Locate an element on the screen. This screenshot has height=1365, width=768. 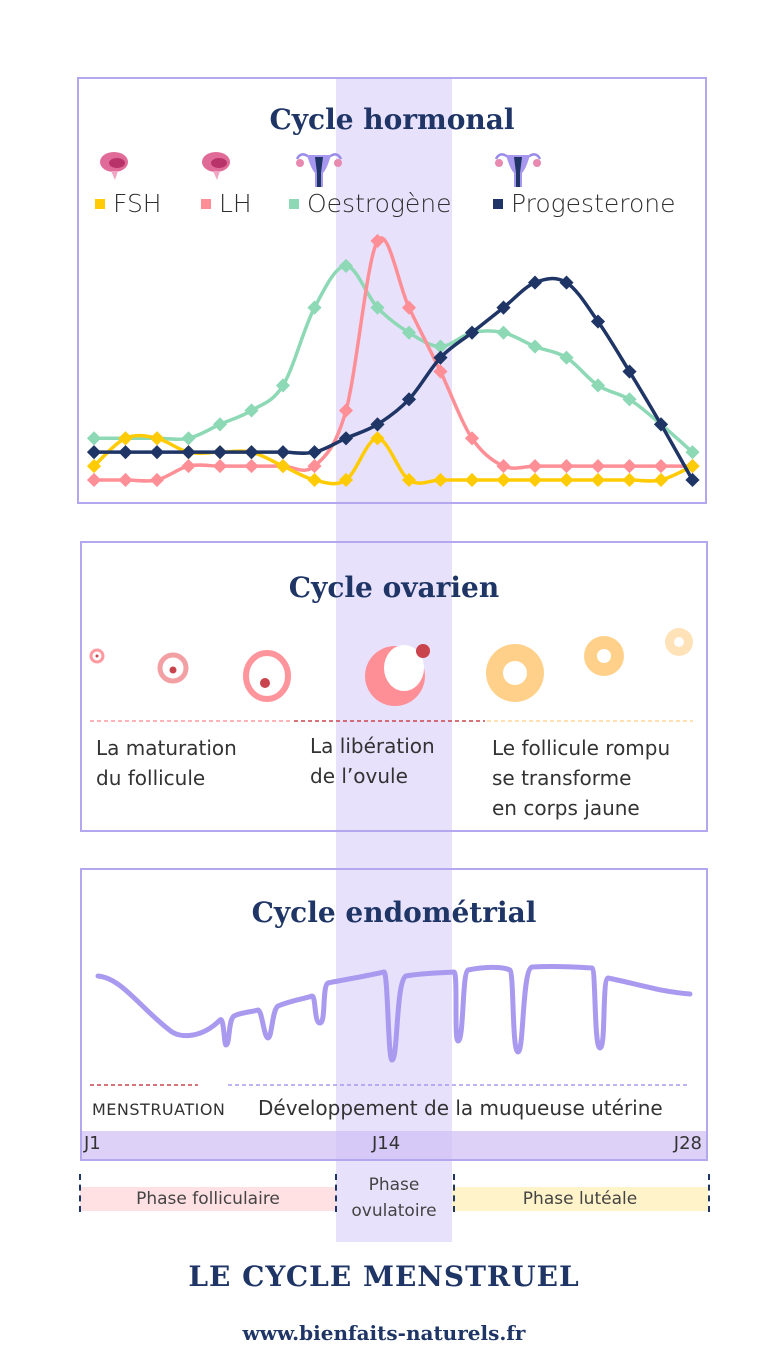
progesterone-swatch is located at coordinates (498, 203).